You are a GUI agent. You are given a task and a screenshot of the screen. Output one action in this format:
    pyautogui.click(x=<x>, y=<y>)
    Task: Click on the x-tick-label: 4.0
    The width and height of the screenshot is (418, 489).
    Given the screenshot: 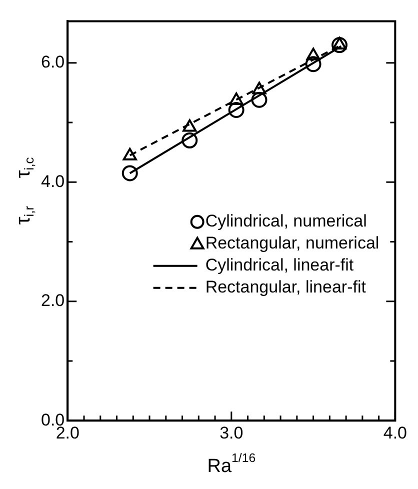 What is the action you would take?
    pyautogui.click(x=395, y=432)
    